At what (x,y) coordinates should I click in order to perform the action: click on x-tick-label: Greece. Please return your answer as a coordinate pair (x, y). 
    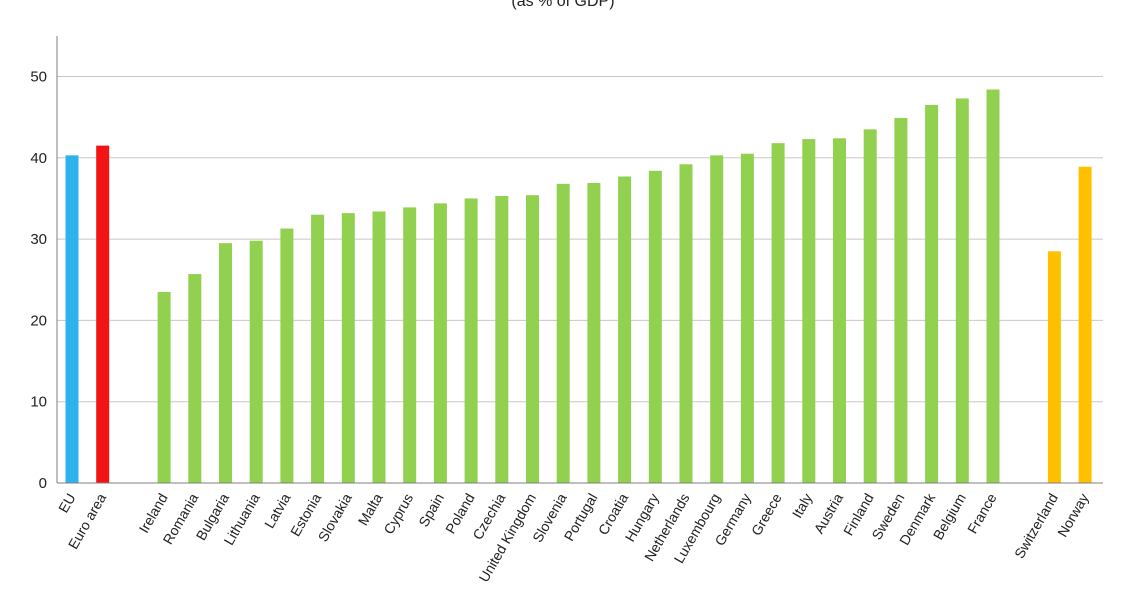
    Looking at the image, I should click on (766, 514).